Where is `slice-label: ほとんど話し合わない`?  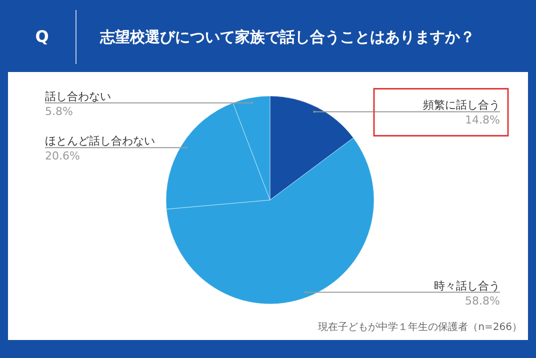 slice-label: ほとんど話し合わない is located at coordinates (100, 141).